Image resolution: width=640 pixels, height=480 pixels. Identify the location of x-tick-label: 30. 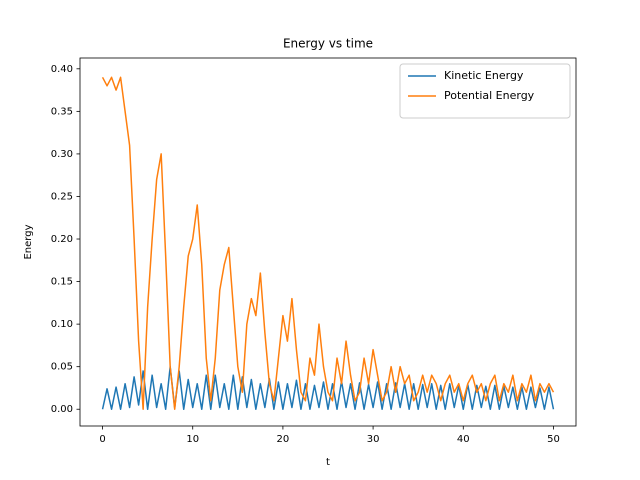
(373, 439).